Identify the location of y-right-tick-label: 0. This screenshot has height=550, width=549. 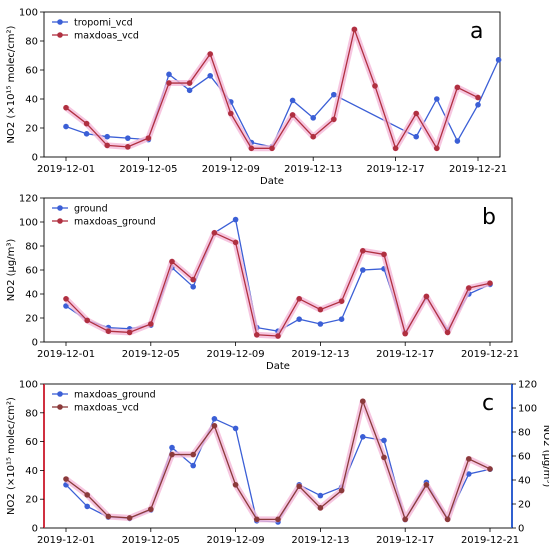
(521, 529).